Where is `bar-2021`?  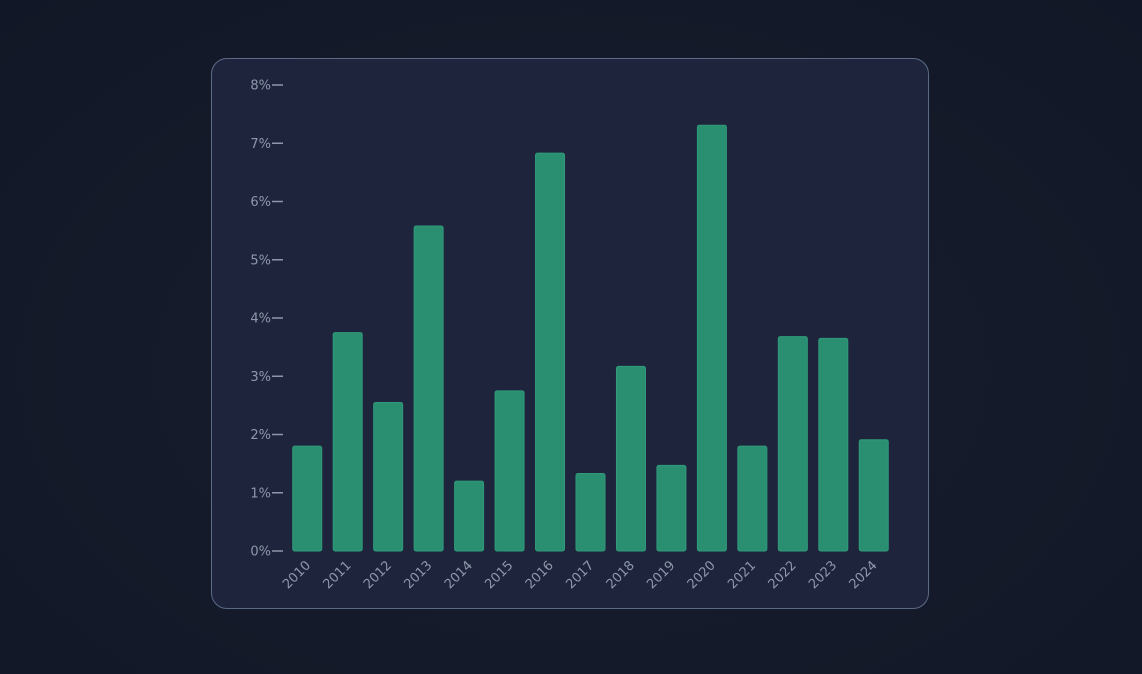
bar-2021 is located at coordinates (752, 498).